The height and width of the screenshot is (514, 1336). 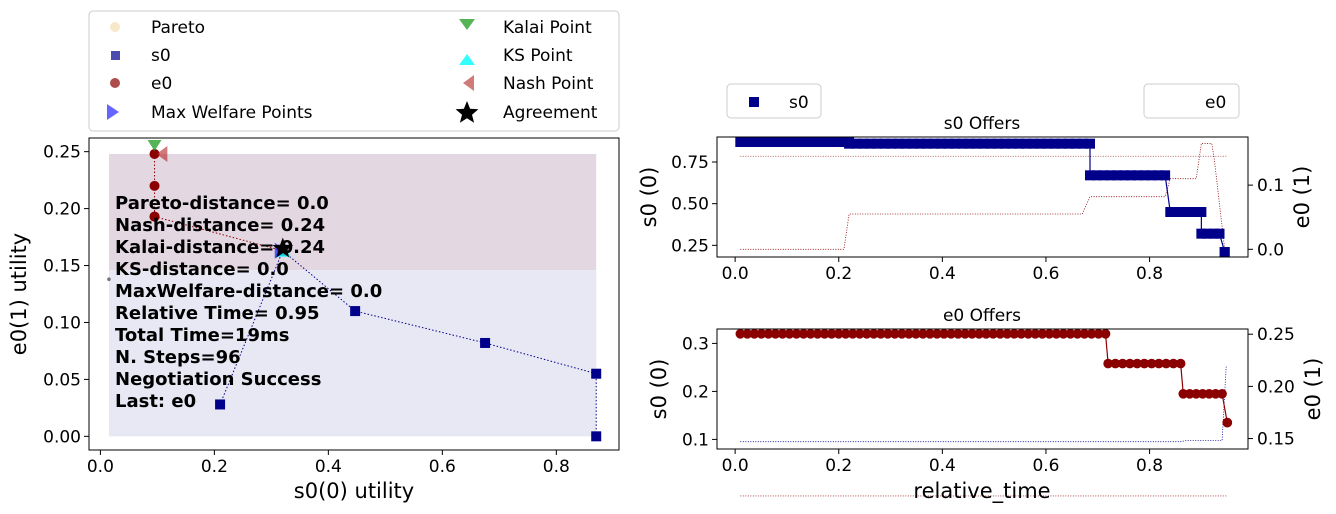 What do you see at coordinates (467, 59) in the screenshot?
I see `legend-marker-ks` at bounding box center [467, 59].